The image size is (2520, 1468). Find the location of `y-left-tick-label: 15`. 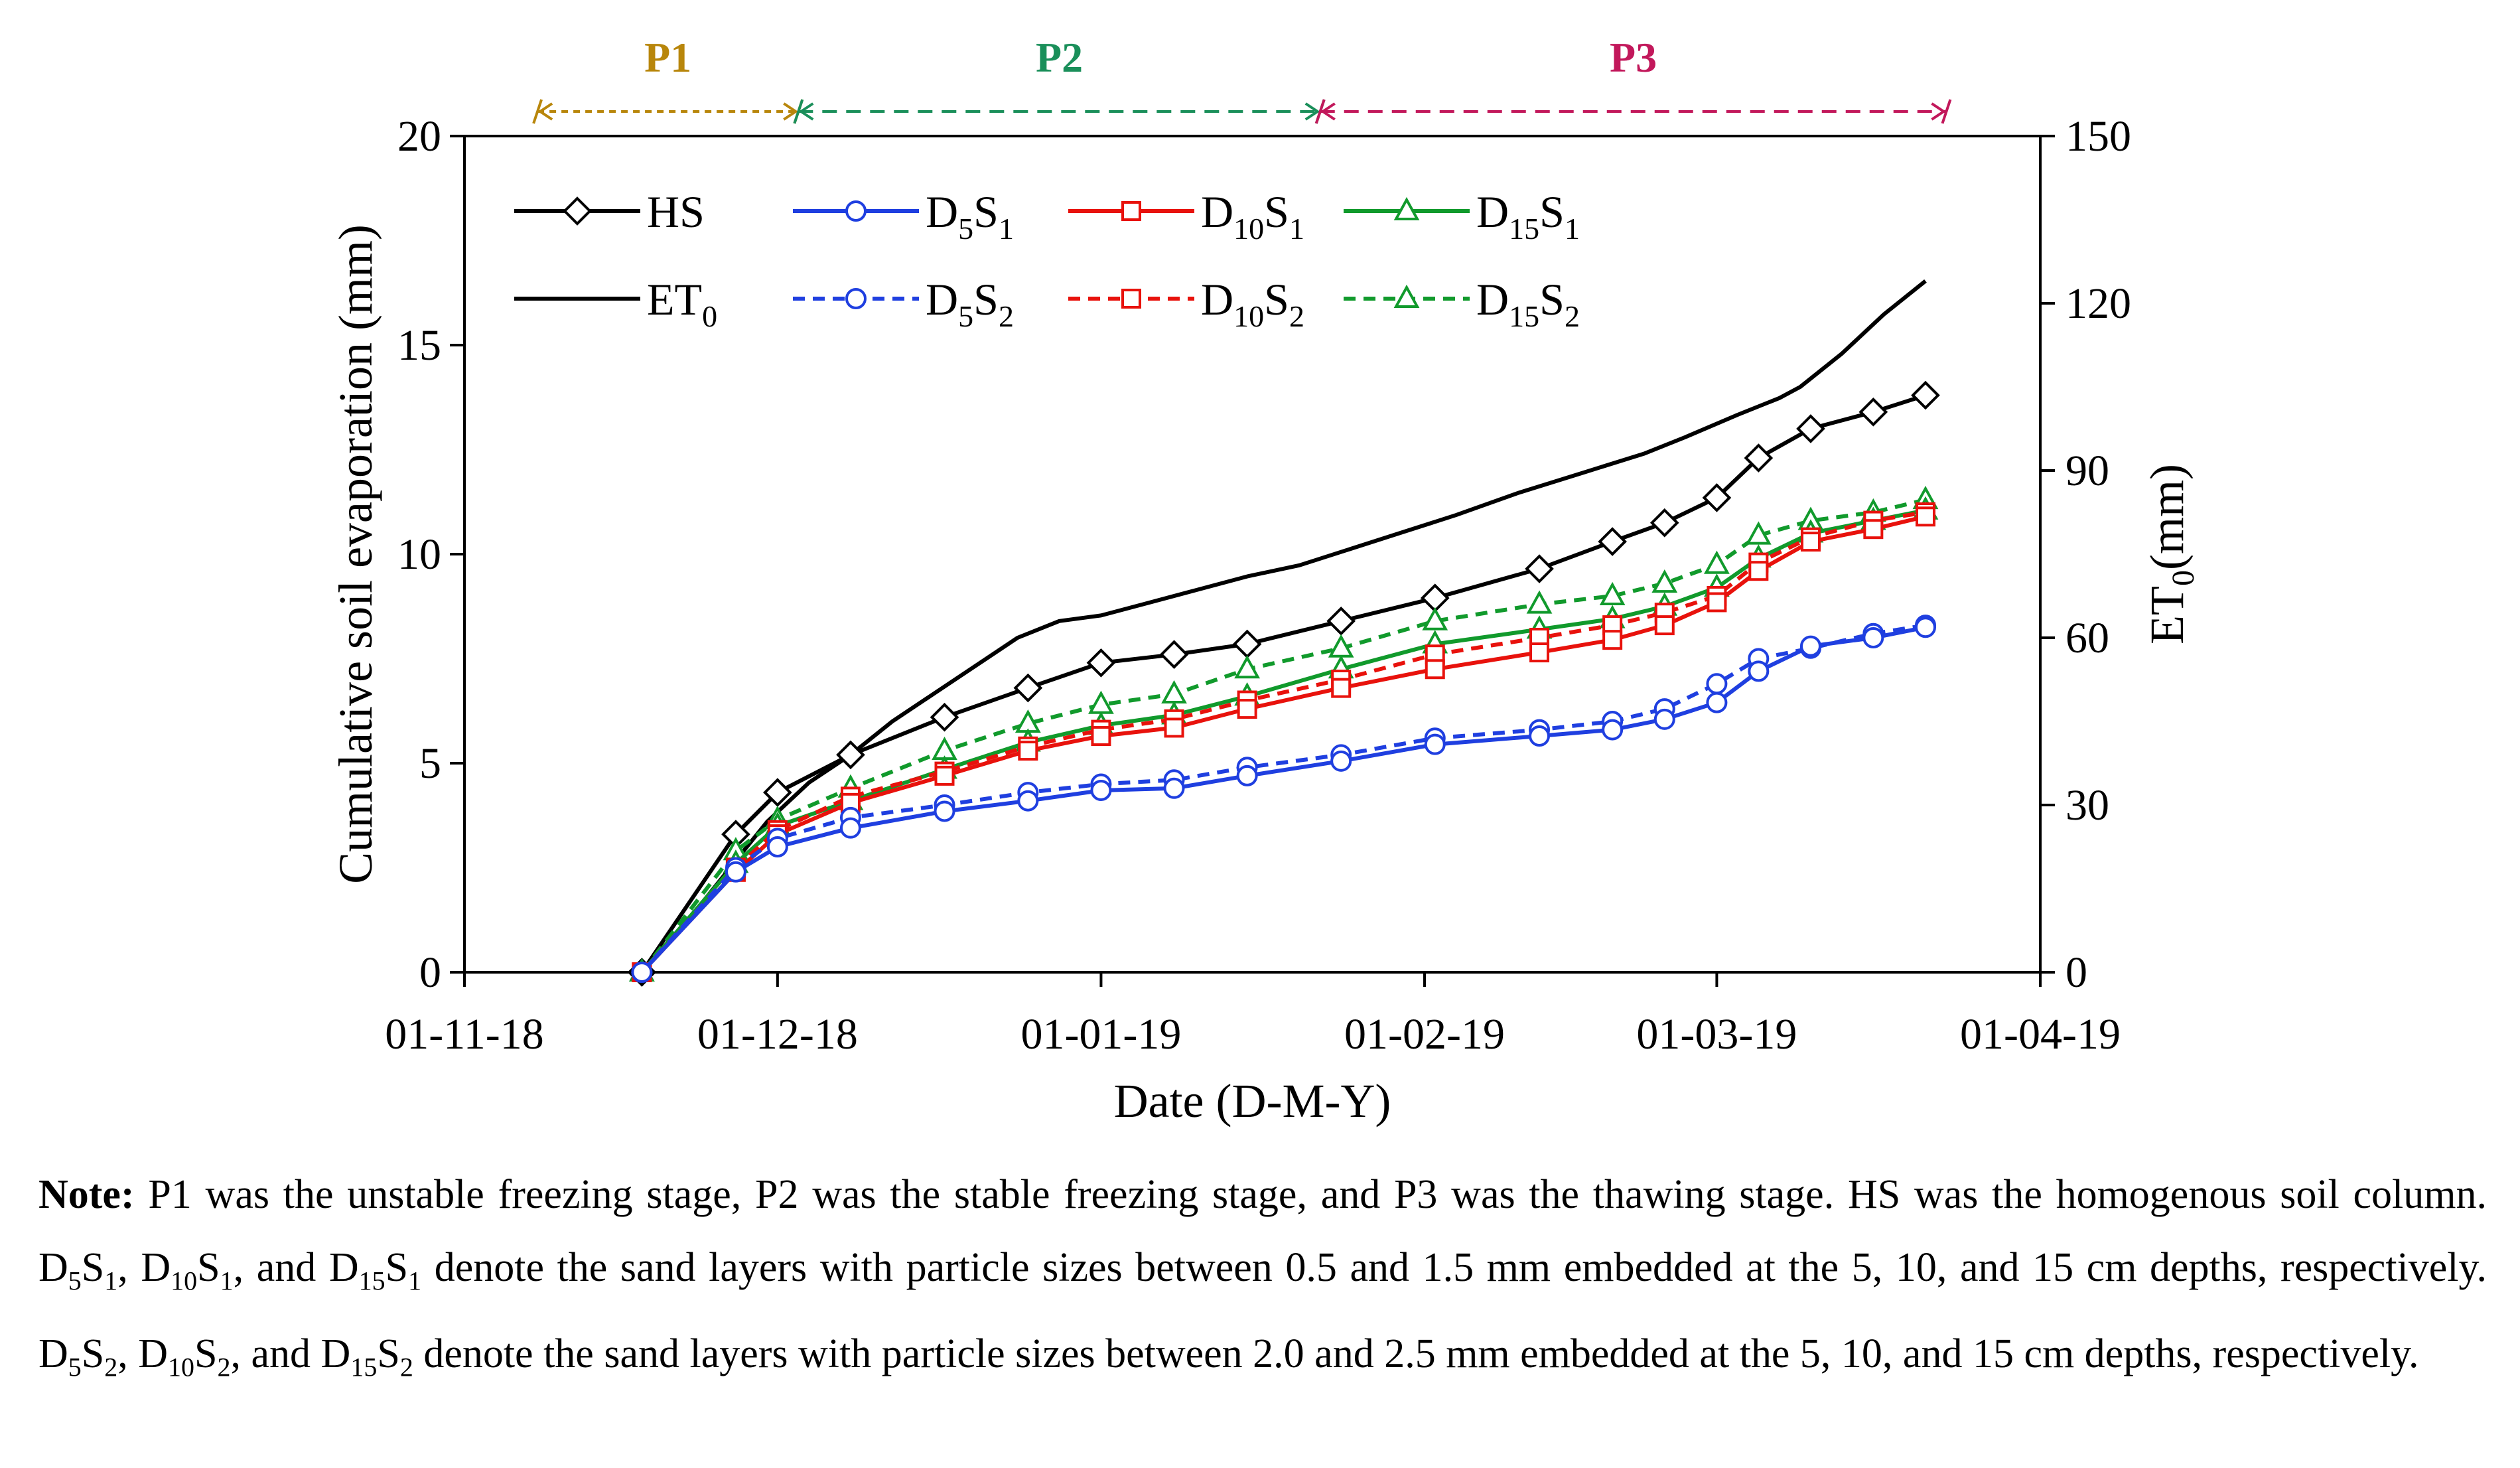

y-left-tick-label: 15 is located at coordinates (419, 345).